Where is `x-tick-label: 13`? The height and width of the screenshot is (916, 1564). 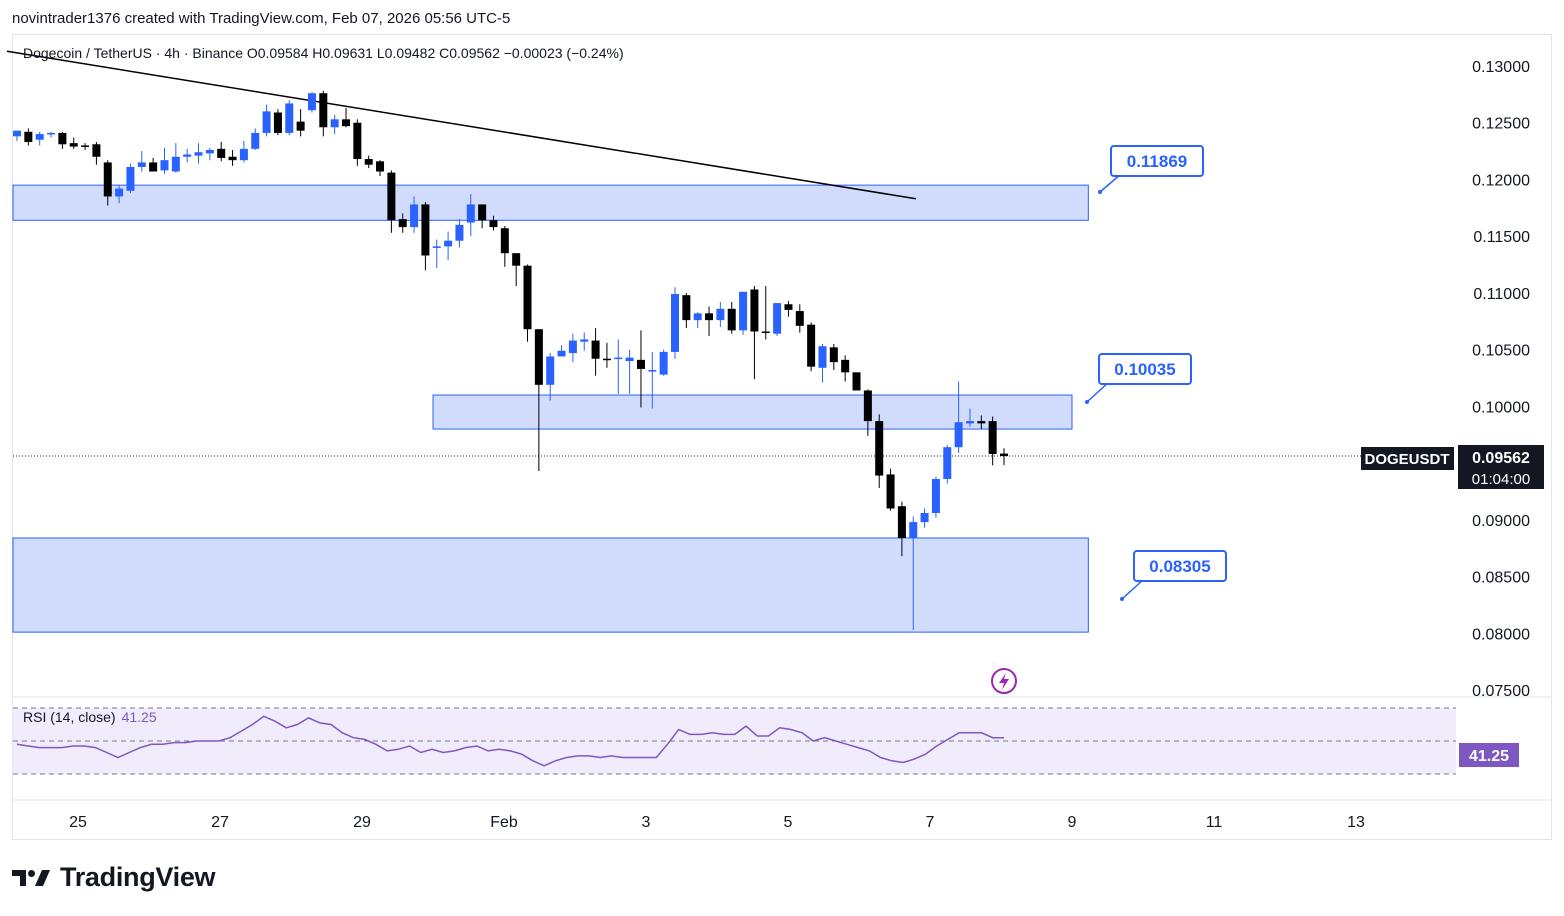
x-tick-label: 13 is located at coordinates (1356, 822).